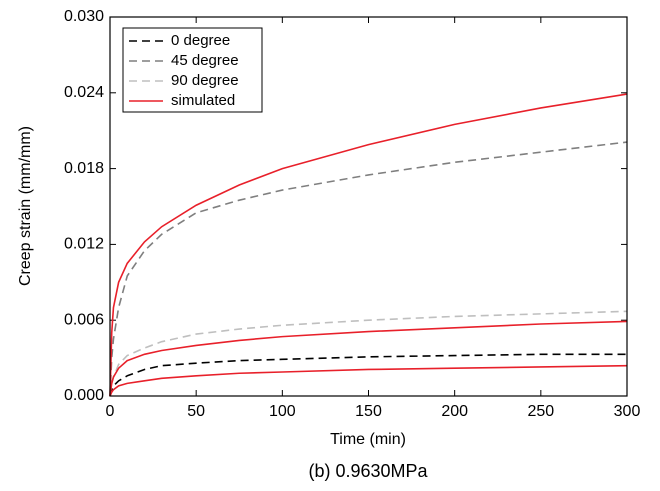 The width and height of the screenshot is (660, 491). I want to click on y-tick-label: 0.012, so click(84, 244).